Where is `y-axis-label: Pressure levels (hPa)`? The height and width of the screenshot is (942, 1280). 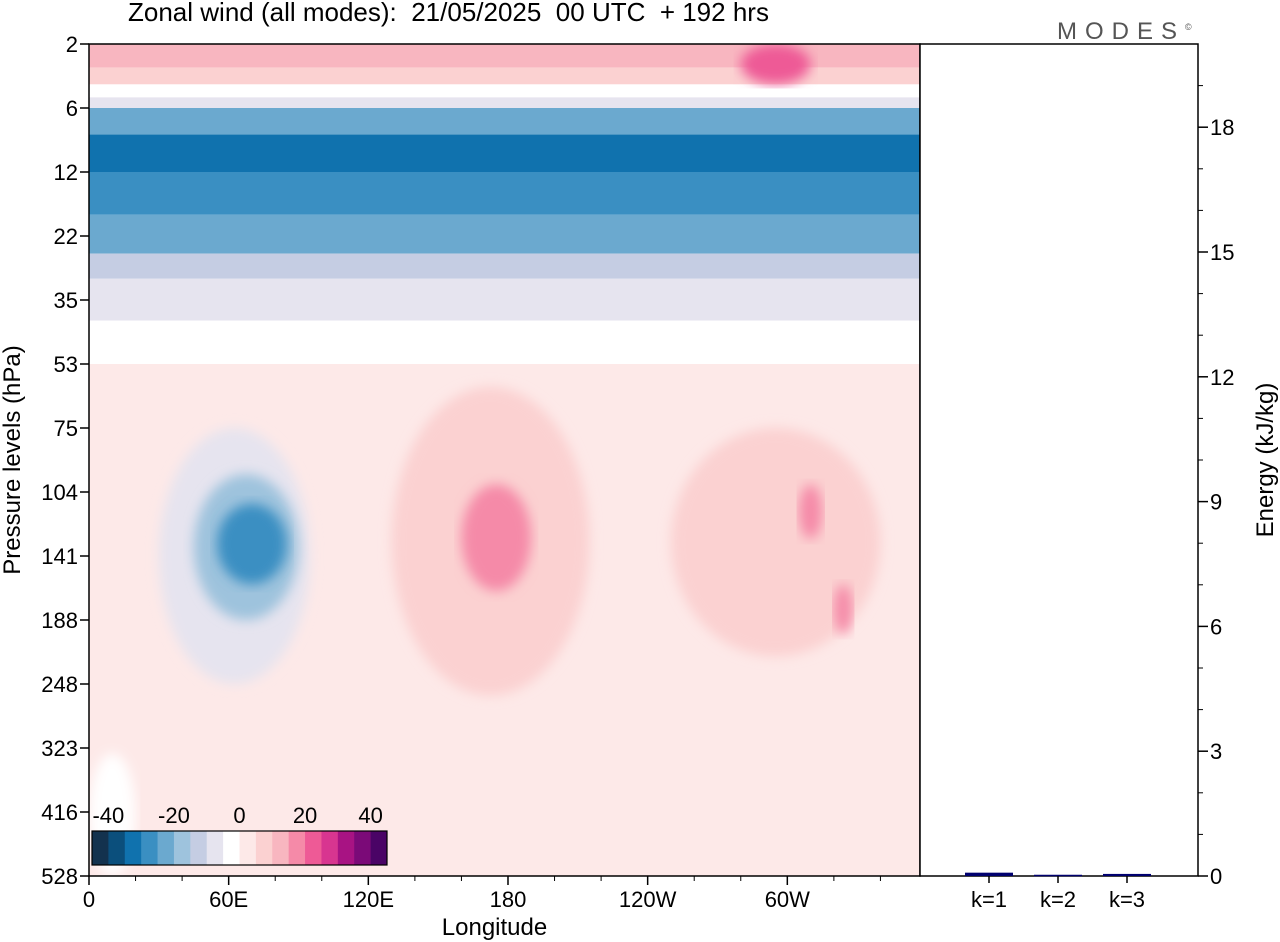
y-axis-label: Pressure levels (hPa) is located at coordinates (13, 459).